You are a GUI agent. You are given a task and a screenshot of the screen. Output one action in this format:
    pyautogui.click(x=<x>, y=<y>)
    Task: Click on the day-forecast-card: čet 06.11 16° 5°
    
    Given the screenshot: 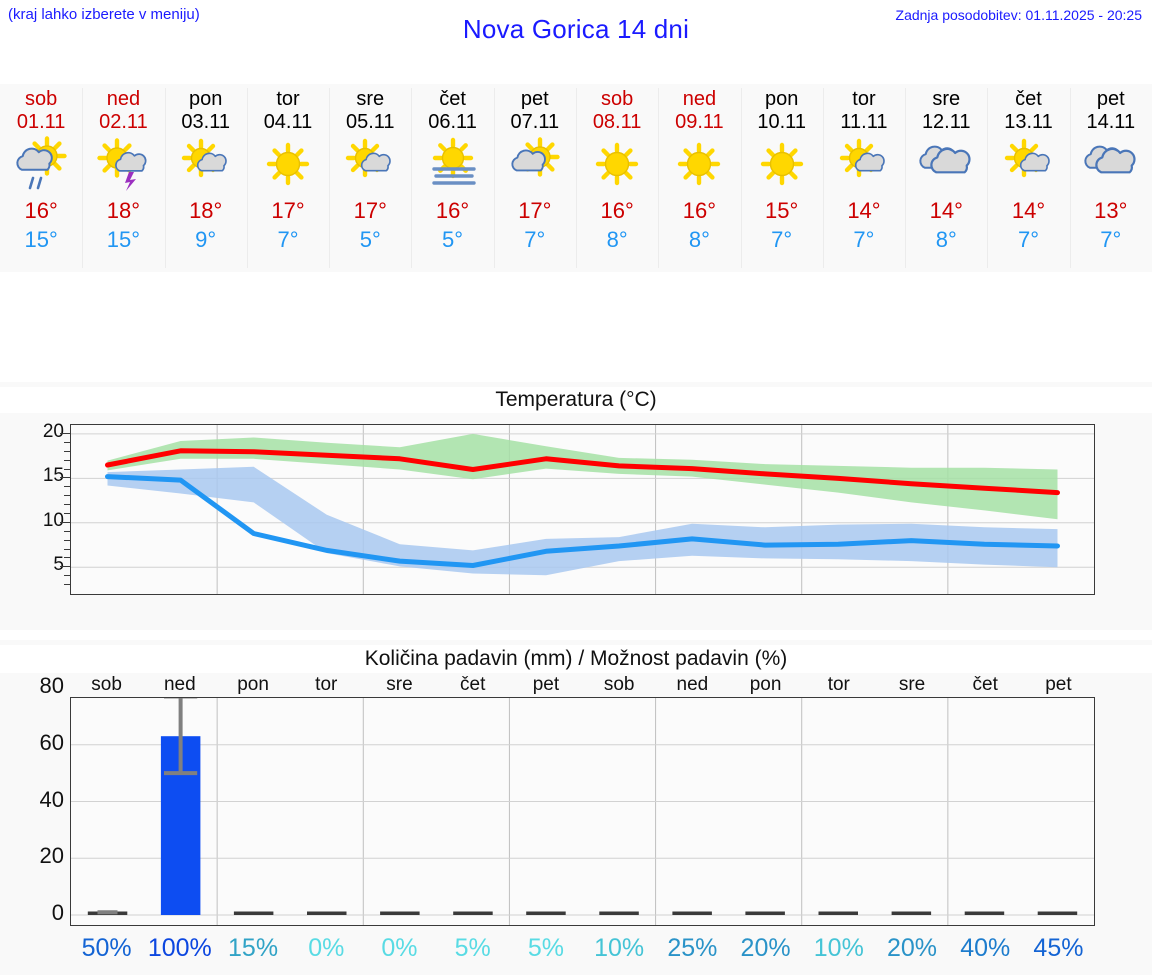 What is the action you would take?
    pyautogui.click(x=452, y=178)
    